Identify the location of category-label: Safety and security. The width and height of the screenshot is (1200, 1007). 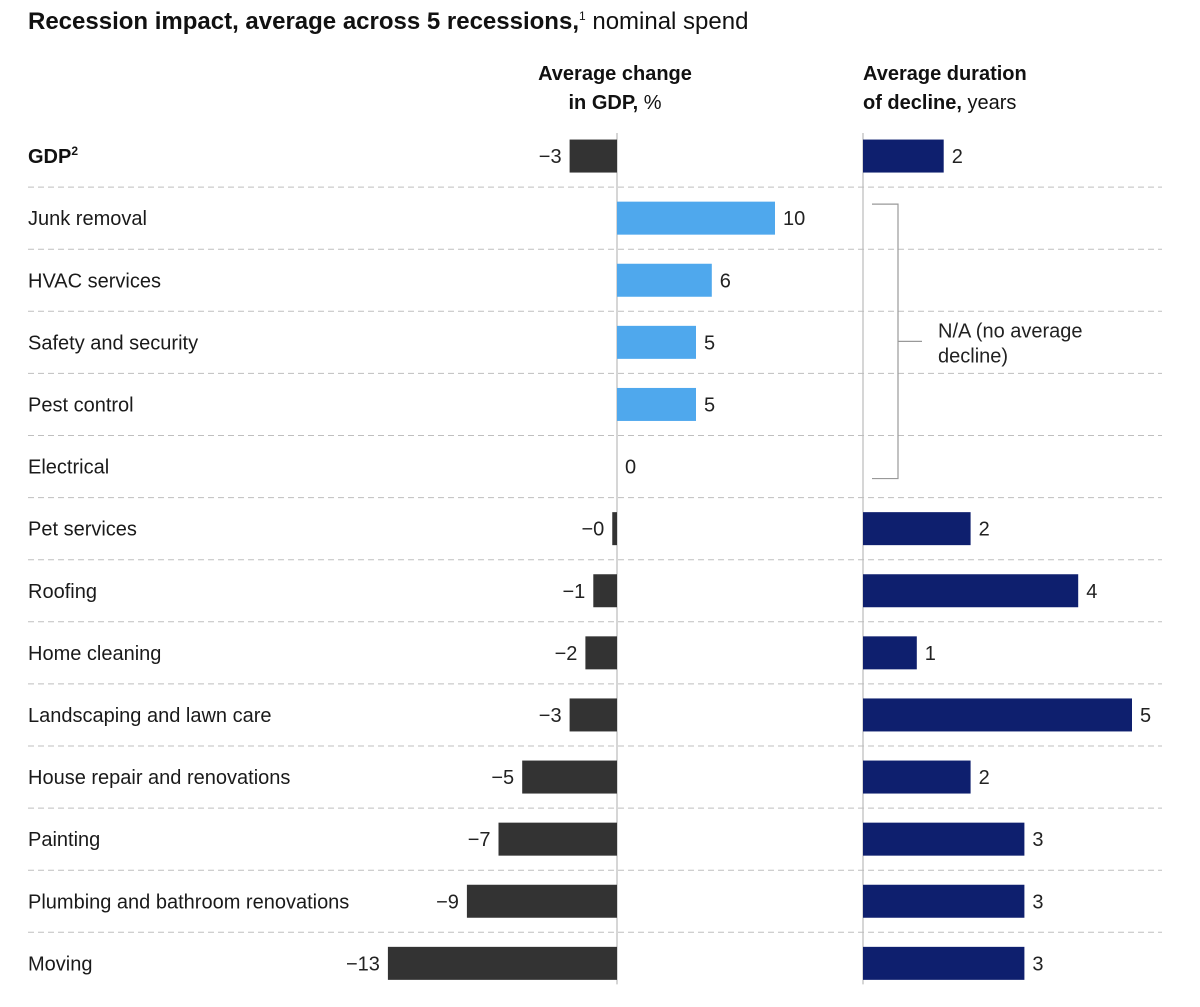
(113, 343).